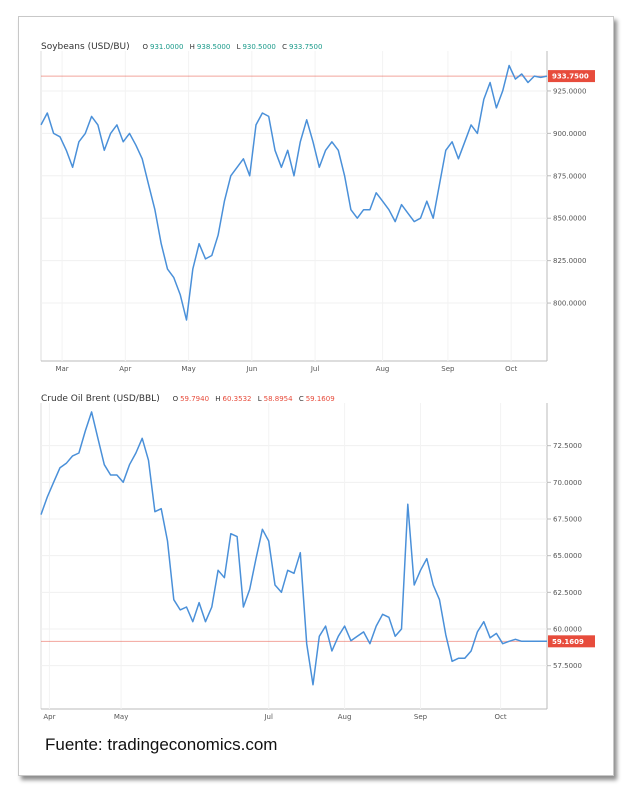  I want to click on brent-y-tick-label: 57.5000, so click(567, 666).